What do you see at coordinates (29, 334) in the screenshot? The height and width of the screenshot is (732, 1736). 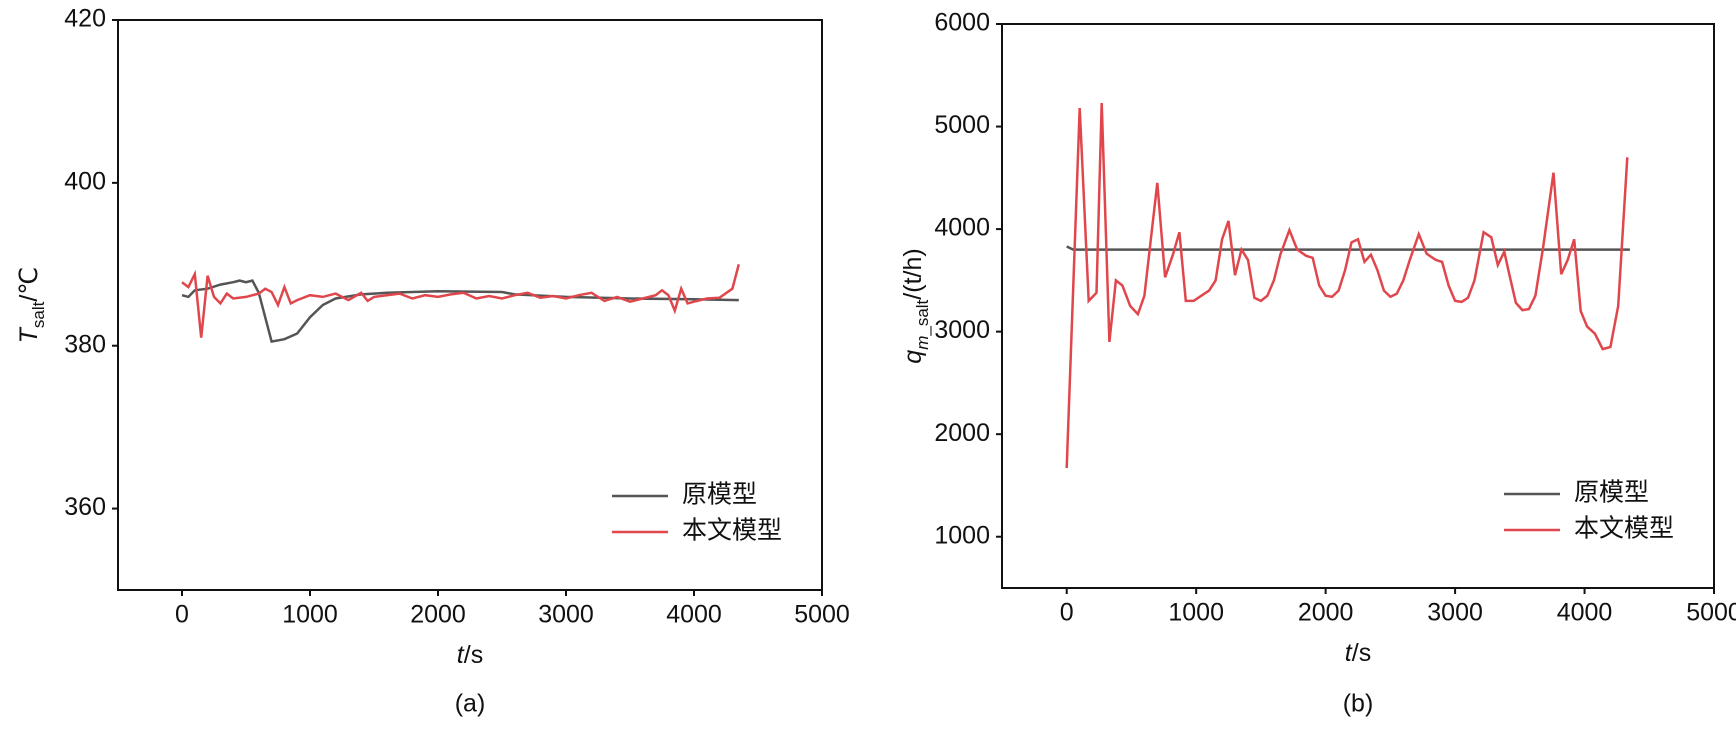 I see `y-axis-label-part: T` at bounding box center [29, 334].